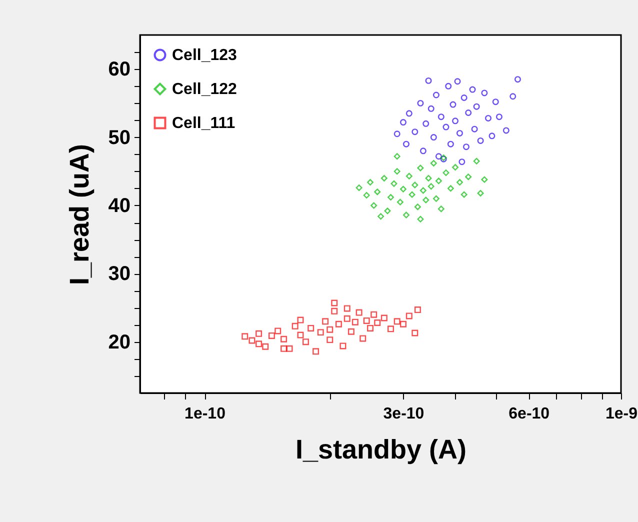 The width and height of the screenshot is (638, 522). What do you see at coordinates (79, 215) in the screenshot?
I see `y-axis-title: I_read (uA)` at bounding box center [79, 215].